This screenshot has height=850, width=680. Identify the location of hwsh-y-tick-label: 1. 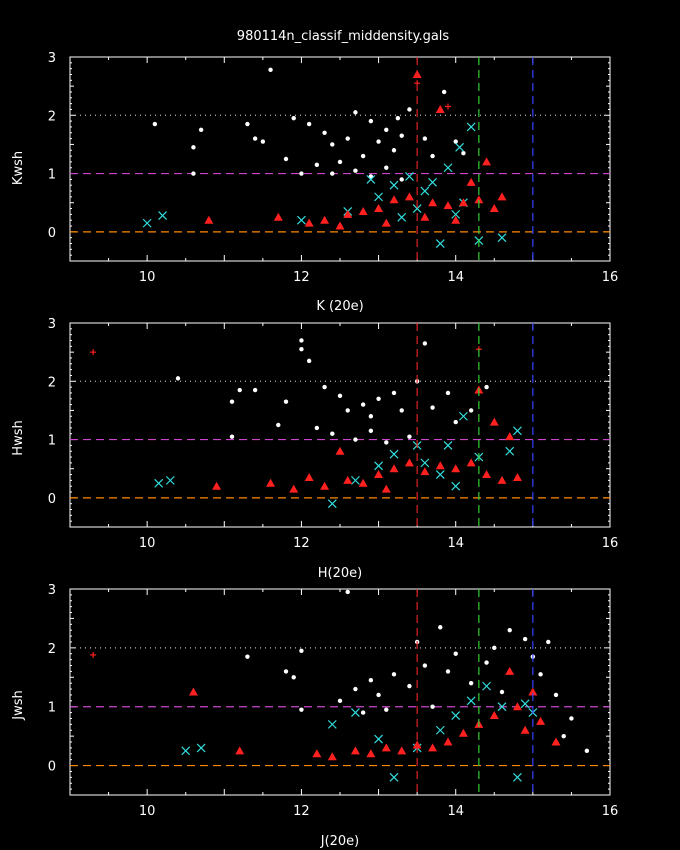
(52, 441).